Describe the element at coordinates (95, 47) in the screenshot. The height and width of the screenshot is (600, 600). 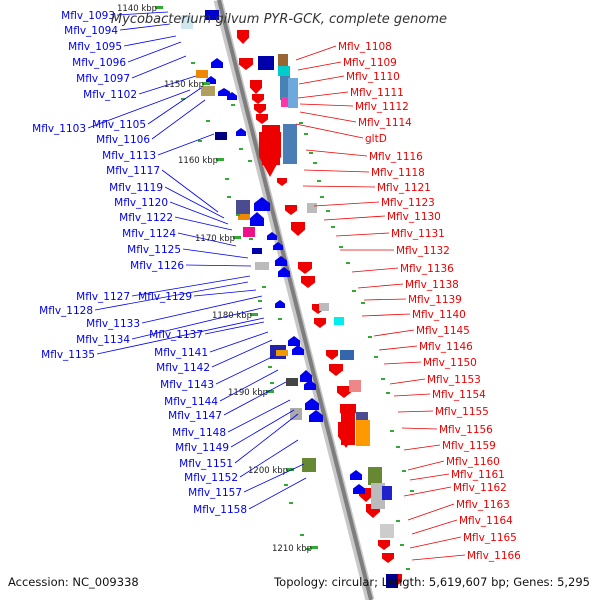
I see `gene-label: Mflv_1095` at that location.